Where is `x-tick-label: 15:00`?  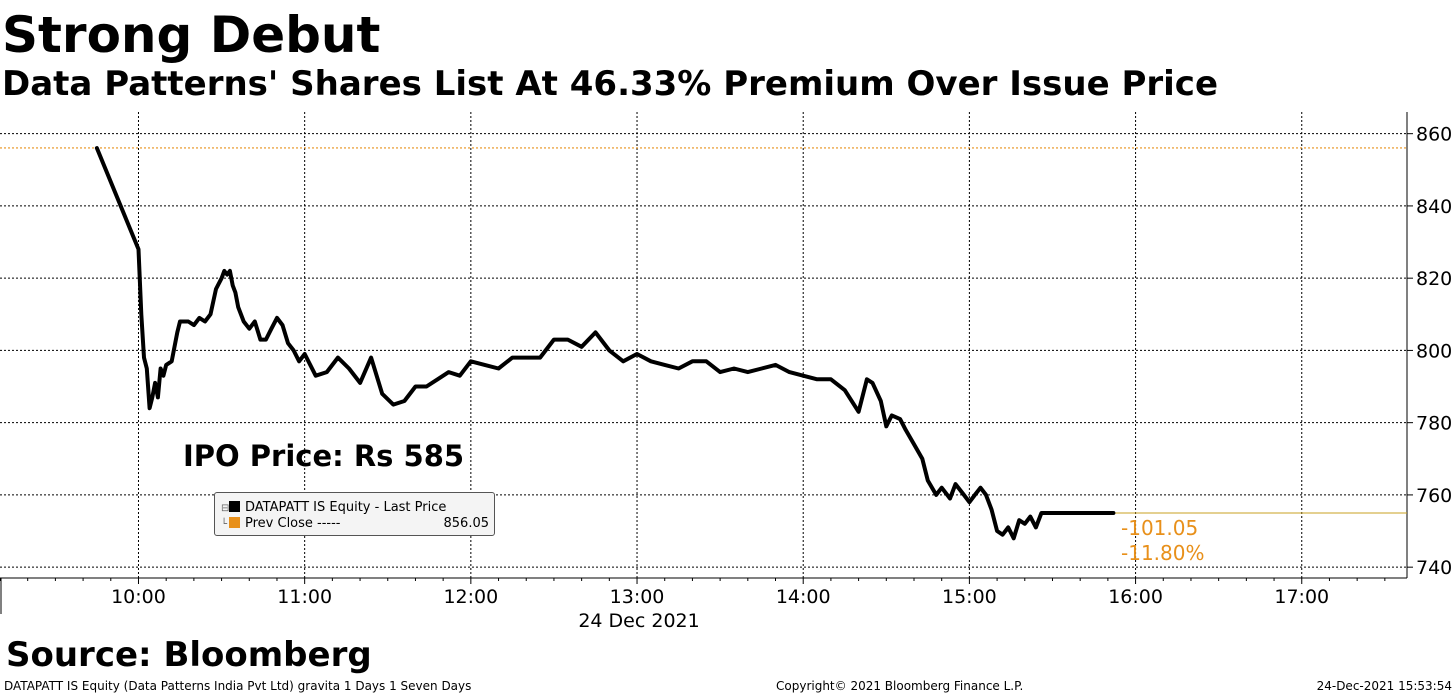
x-tick-label: 15:00 is located at coordinates (969, 597).